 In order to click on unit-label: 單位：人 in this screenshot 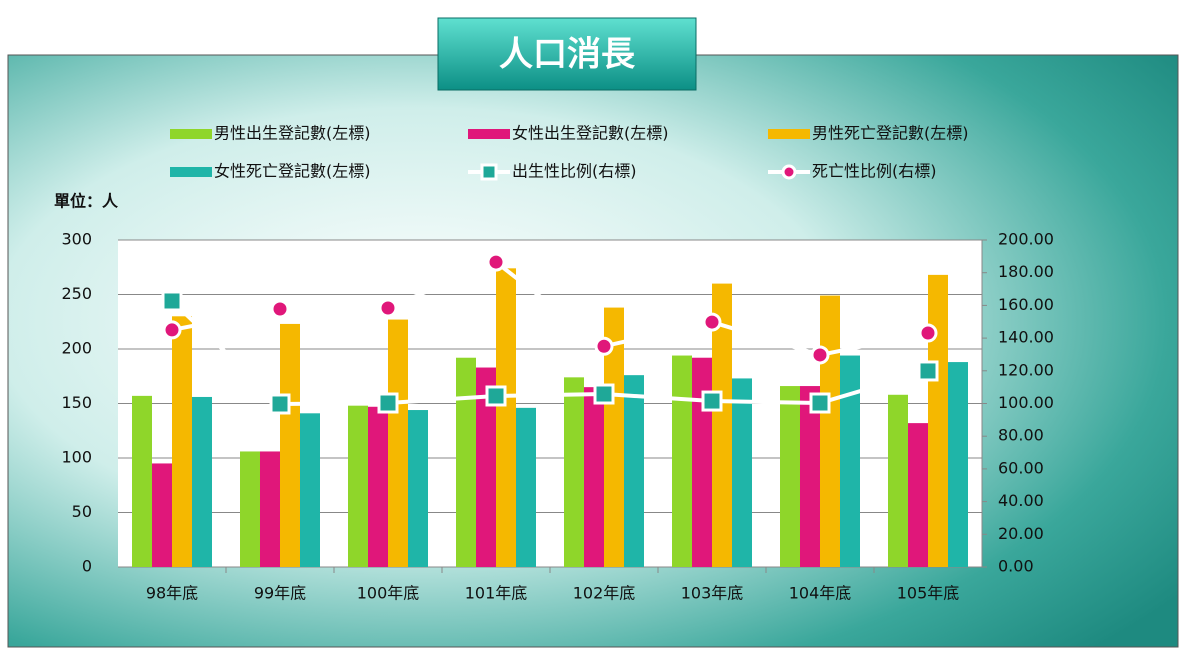, I will do `click(86, 201)`.